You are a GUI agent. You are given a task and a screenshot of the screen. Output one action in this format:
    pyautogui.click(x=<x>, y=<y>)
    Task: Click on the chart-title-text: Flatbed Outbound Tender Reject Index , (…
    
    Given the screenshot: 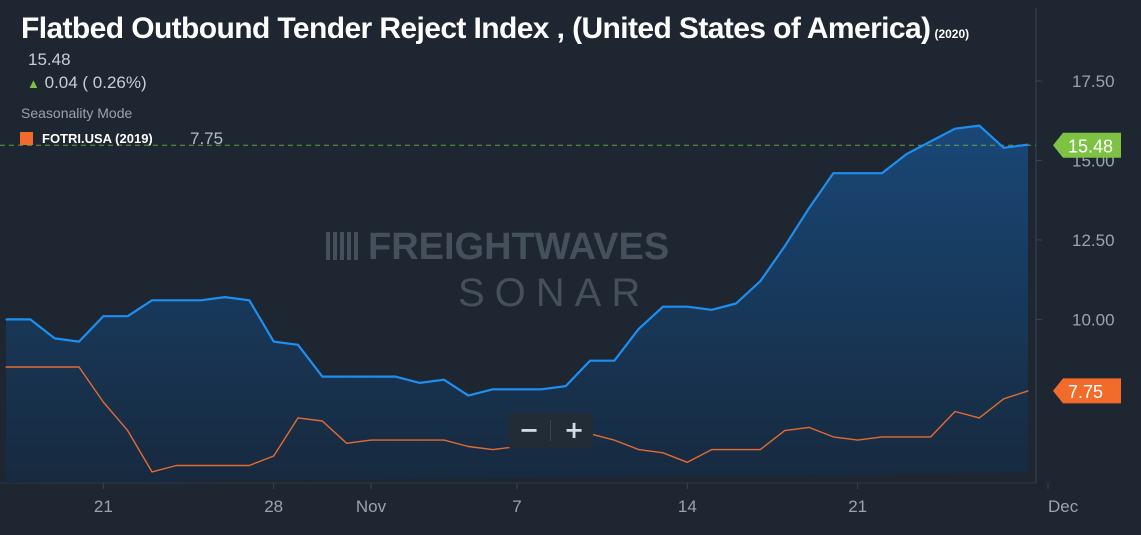 What is the action you would take?
    pyautogui.click(x=476, y=28)
    